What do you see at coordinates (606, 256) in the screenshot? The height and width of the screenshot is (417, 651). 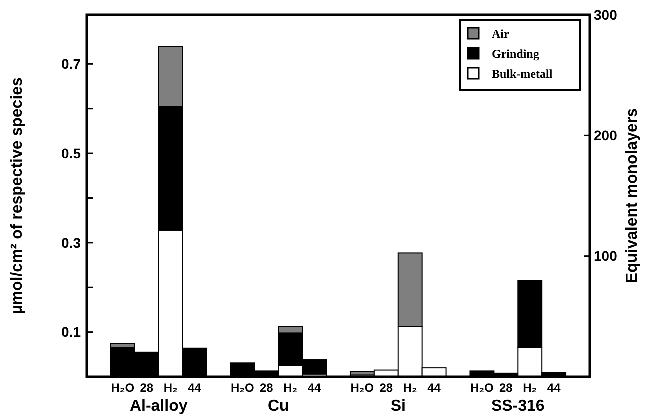 I see `y2-tick-label: 100` at bounding box center [606, 256].